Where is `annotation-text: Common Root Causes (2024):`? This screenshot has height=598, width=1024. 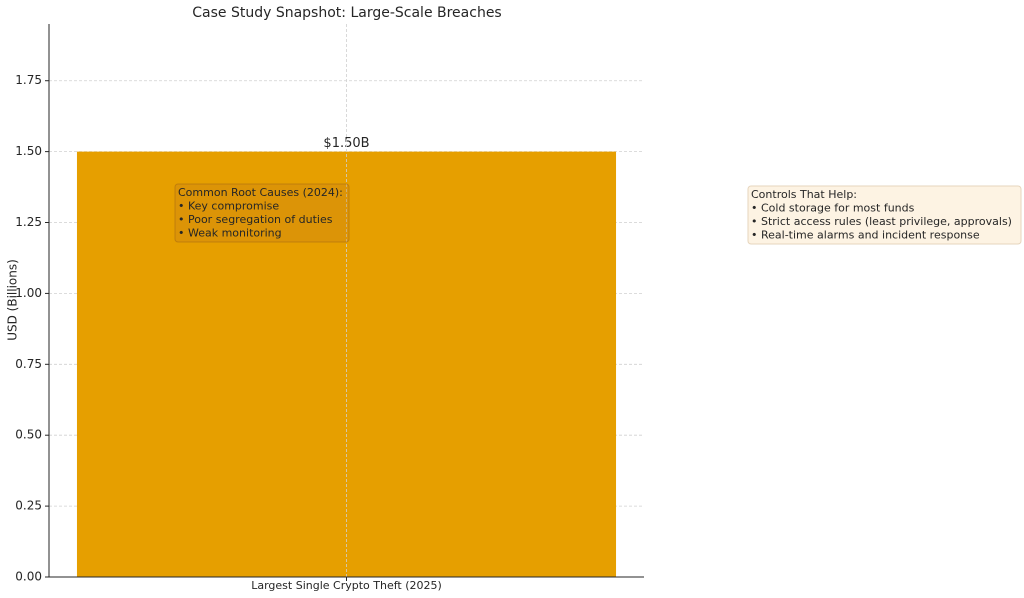 annotation-text: Common Root Causes (2024): is located at coordinates (260, 192).